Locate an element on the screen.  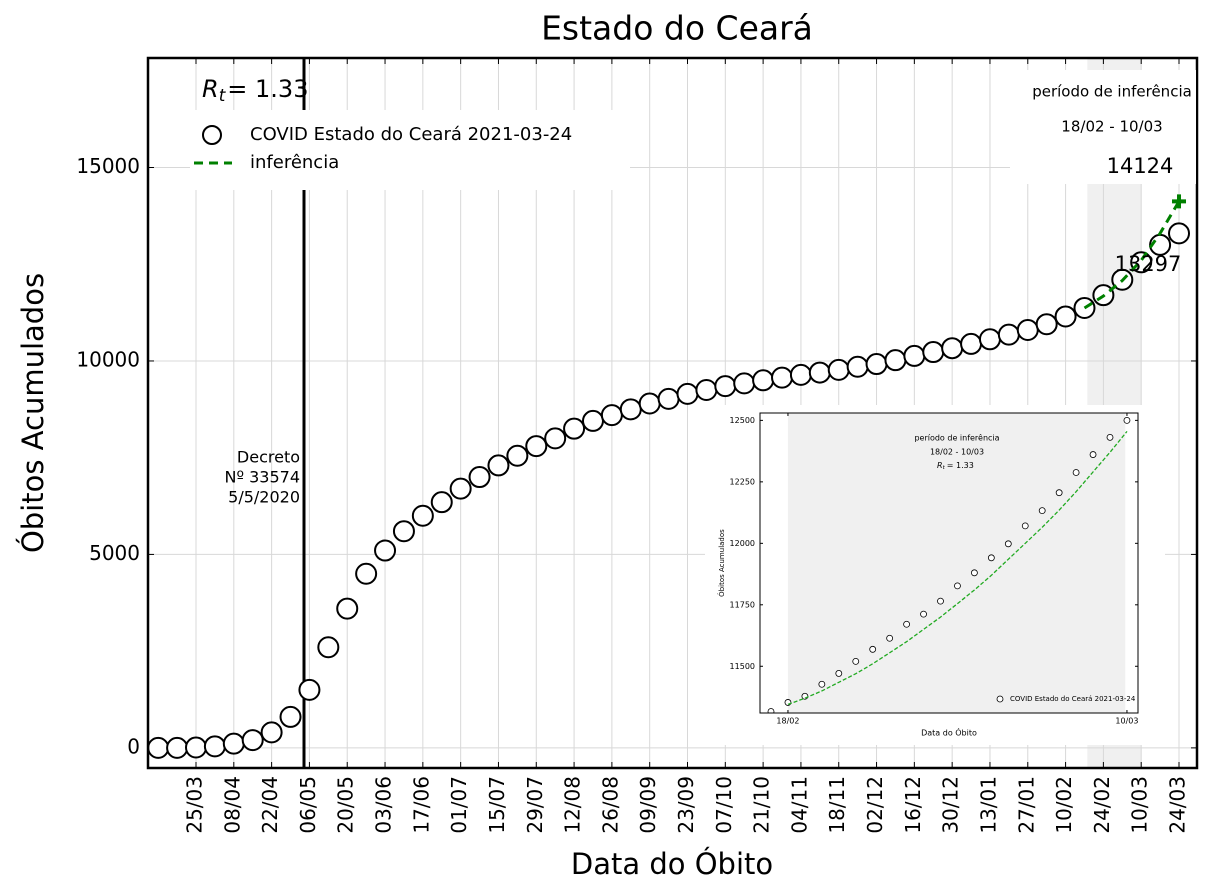
inset-y-label: Óbitos Acumulados is located at coordinates (721, 563).